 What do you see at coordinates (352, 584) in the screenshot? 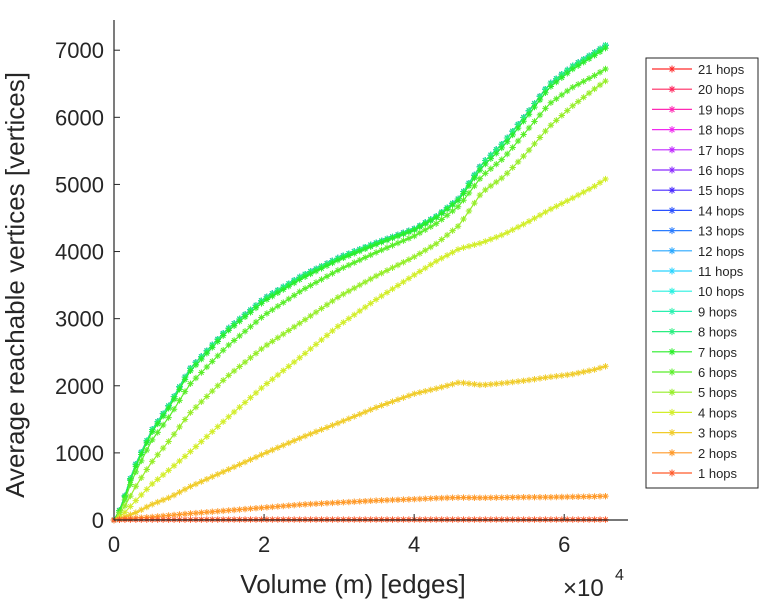
I see `x-axis-label: Volume (m) [edges]` at bounding box center [352, 584].